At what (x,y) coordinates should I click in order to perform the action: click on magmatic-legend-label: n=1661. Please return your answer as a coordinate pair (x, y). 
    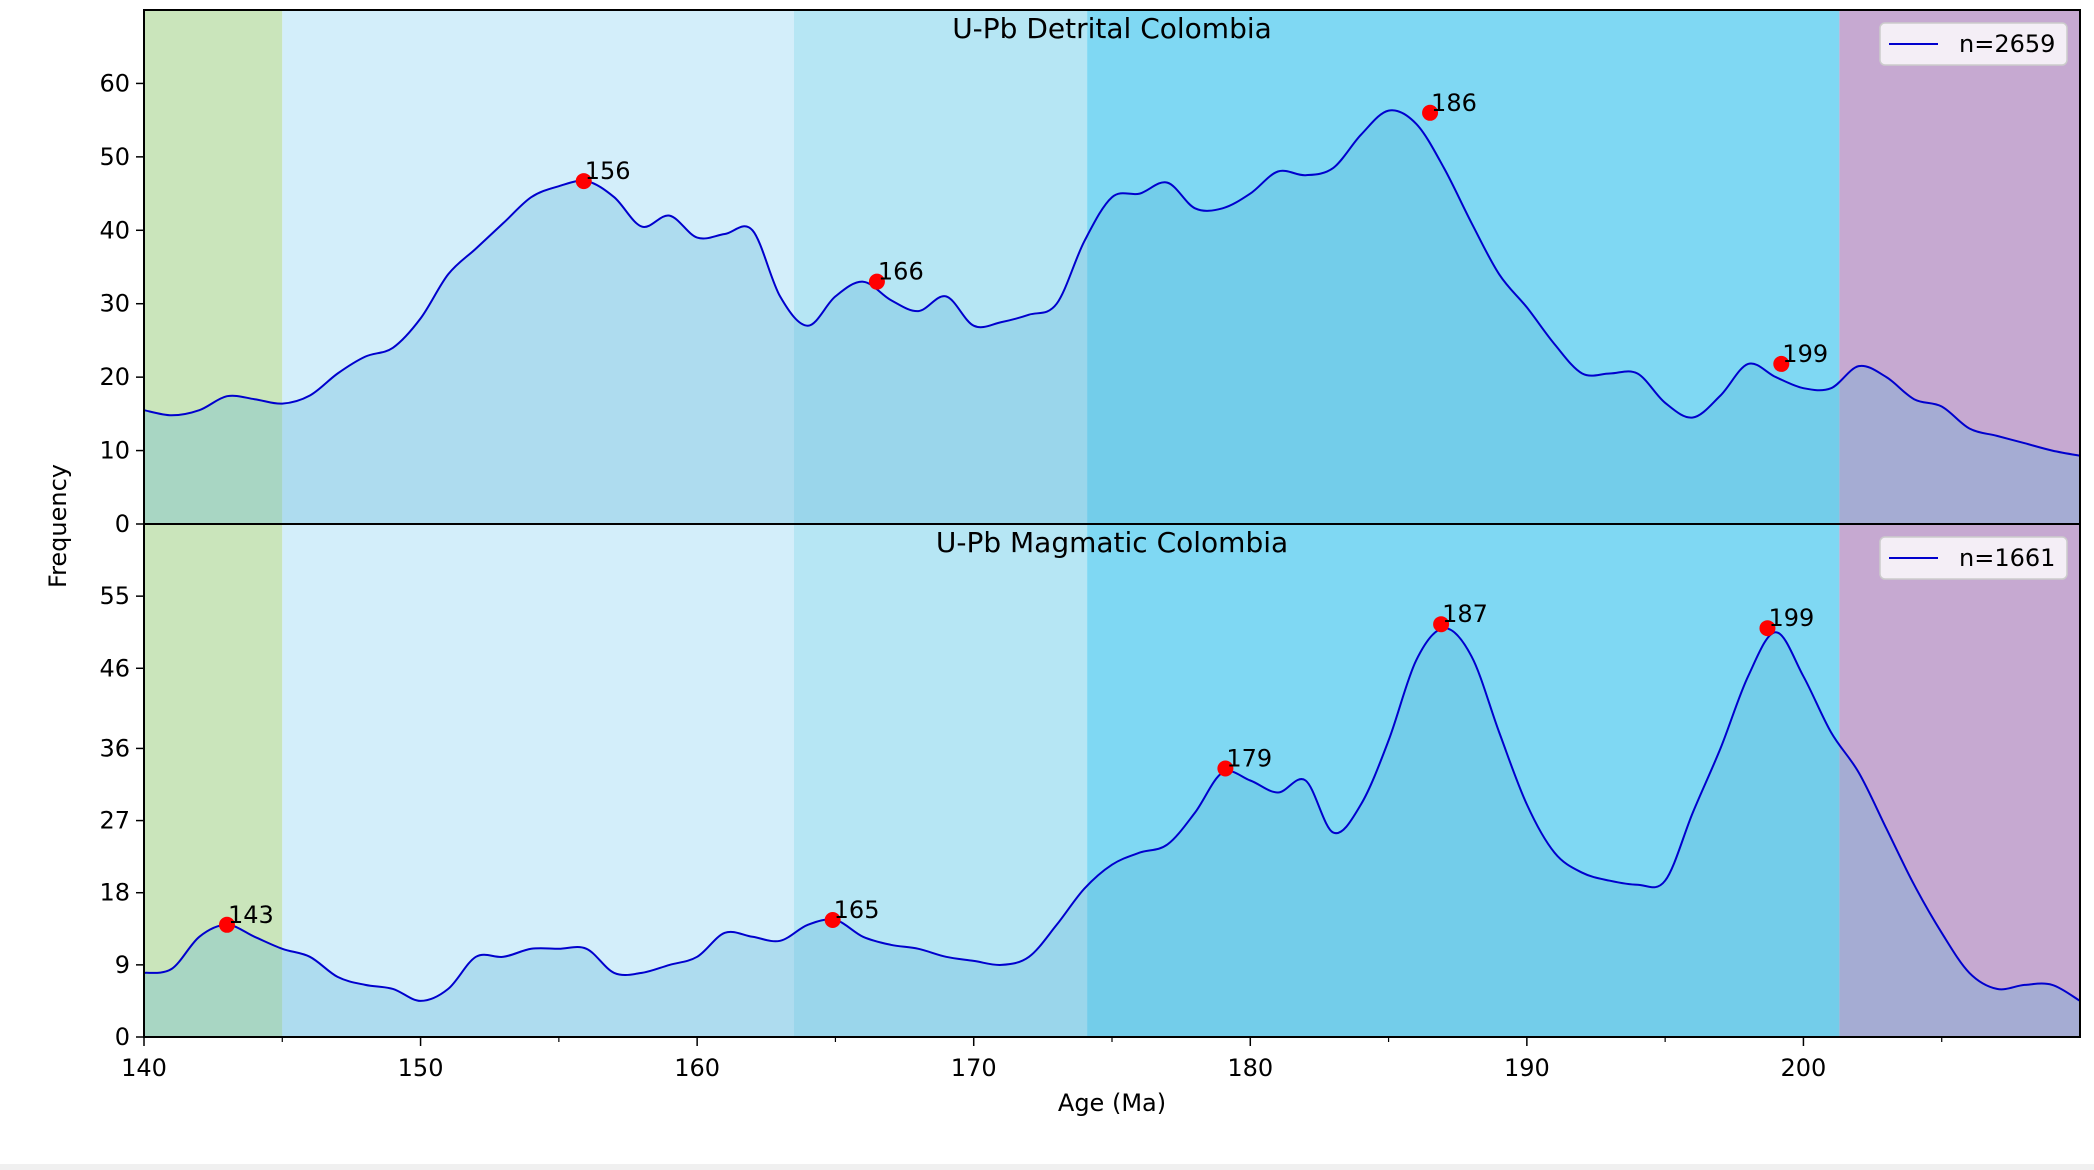
    Looking at the image, I should click on (2007, 558).